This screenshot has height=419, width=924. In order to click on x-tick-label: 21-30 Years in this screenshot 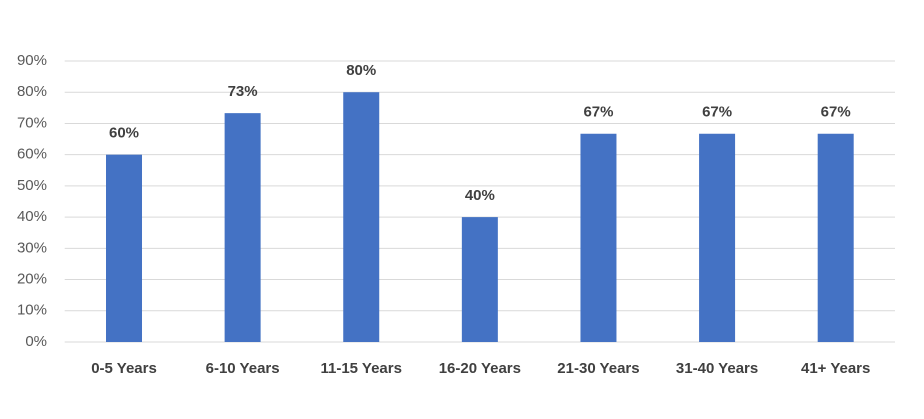, I will do `click(598, 368)`.